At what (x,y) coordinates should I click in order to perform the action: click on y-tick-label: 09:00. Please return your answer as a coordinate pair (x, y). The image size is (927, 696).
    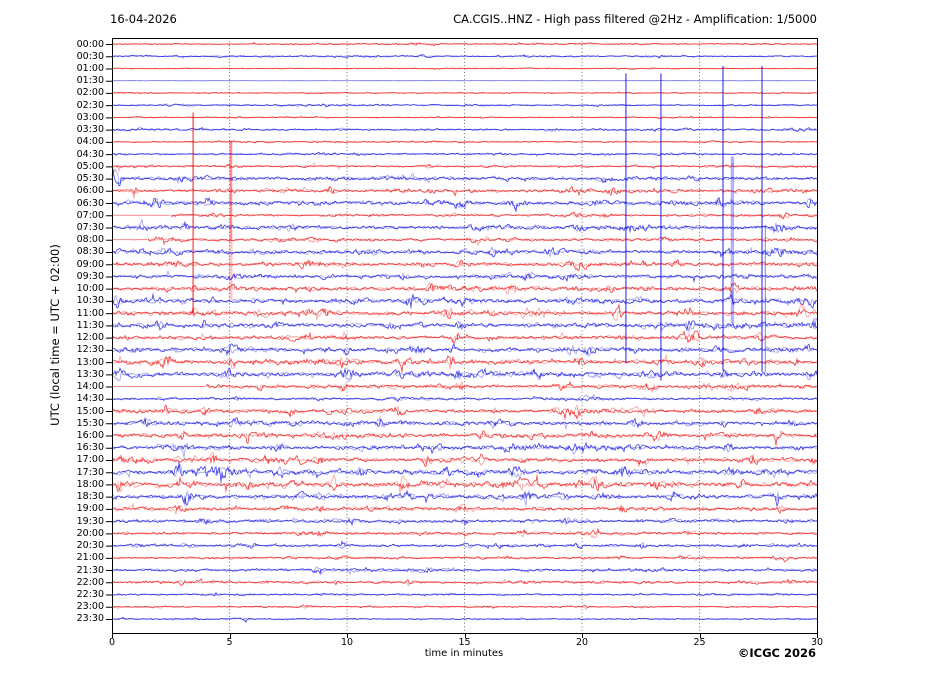
    Looking at the image, I should click on (90, 264).